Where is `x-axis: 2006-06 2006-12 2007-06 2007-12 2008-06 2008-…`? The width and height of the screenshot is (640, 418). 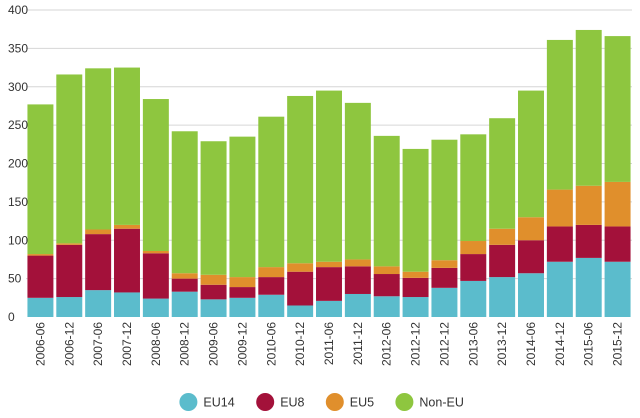
x-axis: 2006-06 2006-12 2007-06 2007-12 2008-06 2008-… is located at coordinates (328, 344).